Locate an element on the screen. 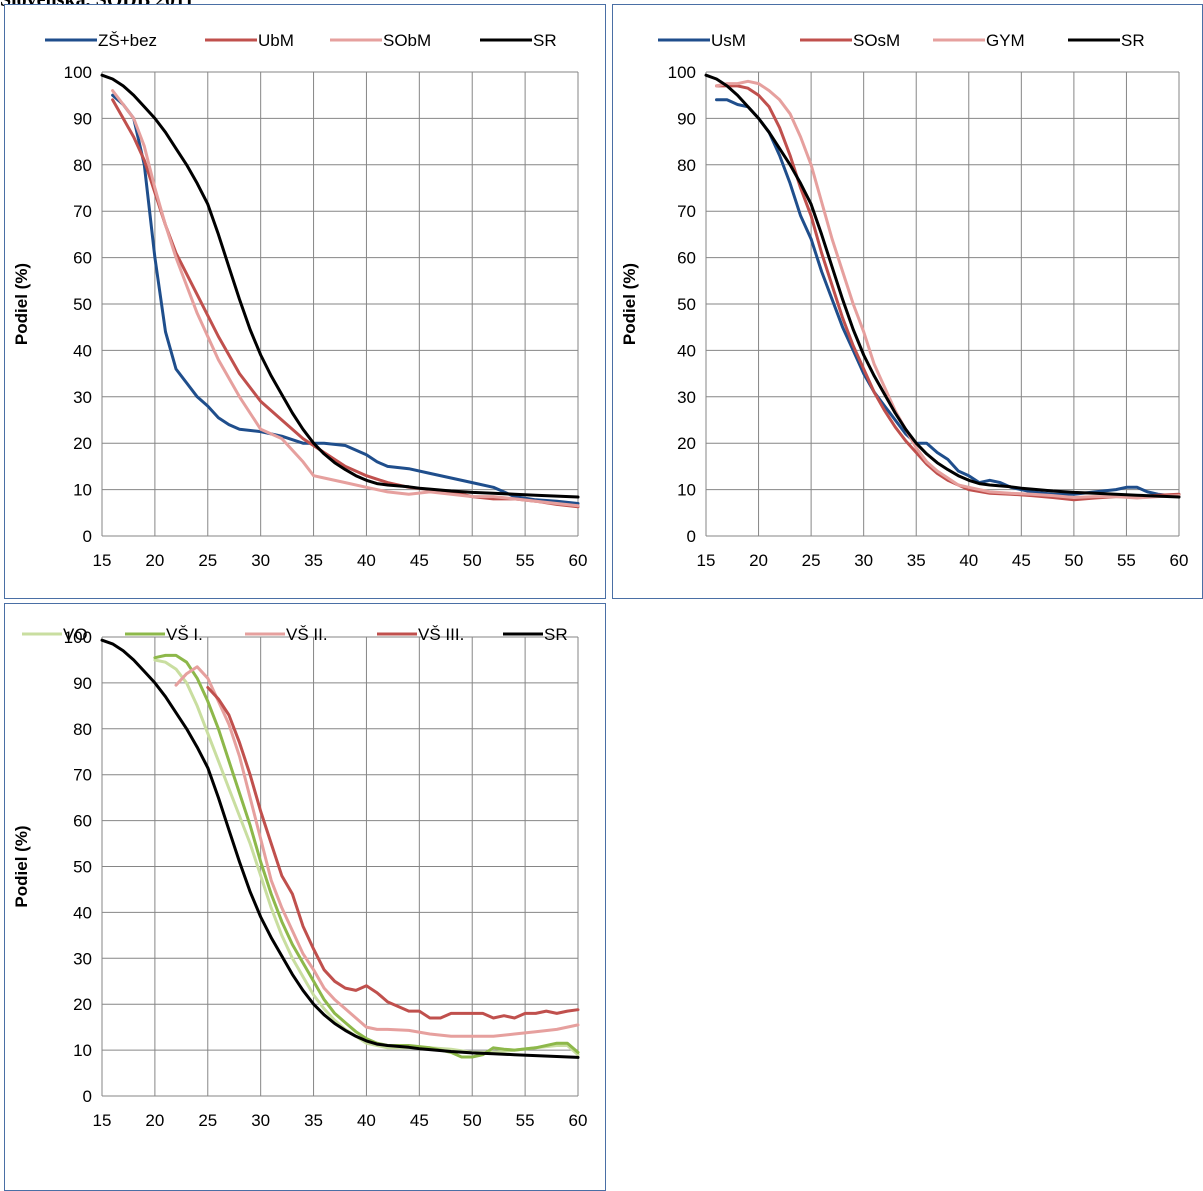 The image size is (1203, 1191). legend-label: GYM is located at coordinates (1005, 40).